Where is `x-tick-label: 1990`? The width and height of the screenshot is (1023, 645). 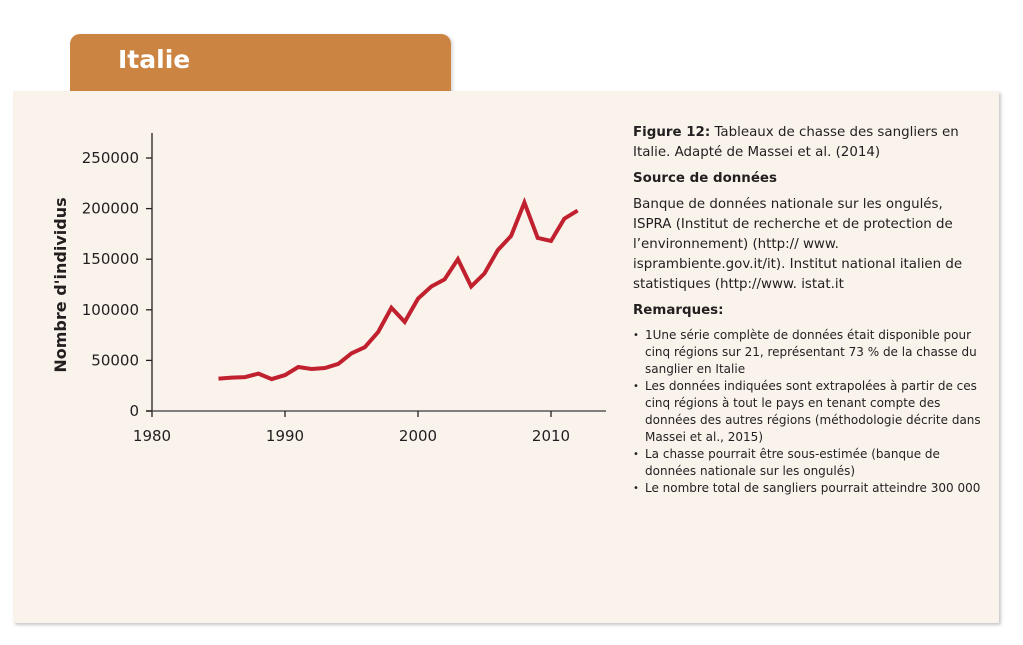 x-tick-label: 1990 is located at coordinates (285, 436).